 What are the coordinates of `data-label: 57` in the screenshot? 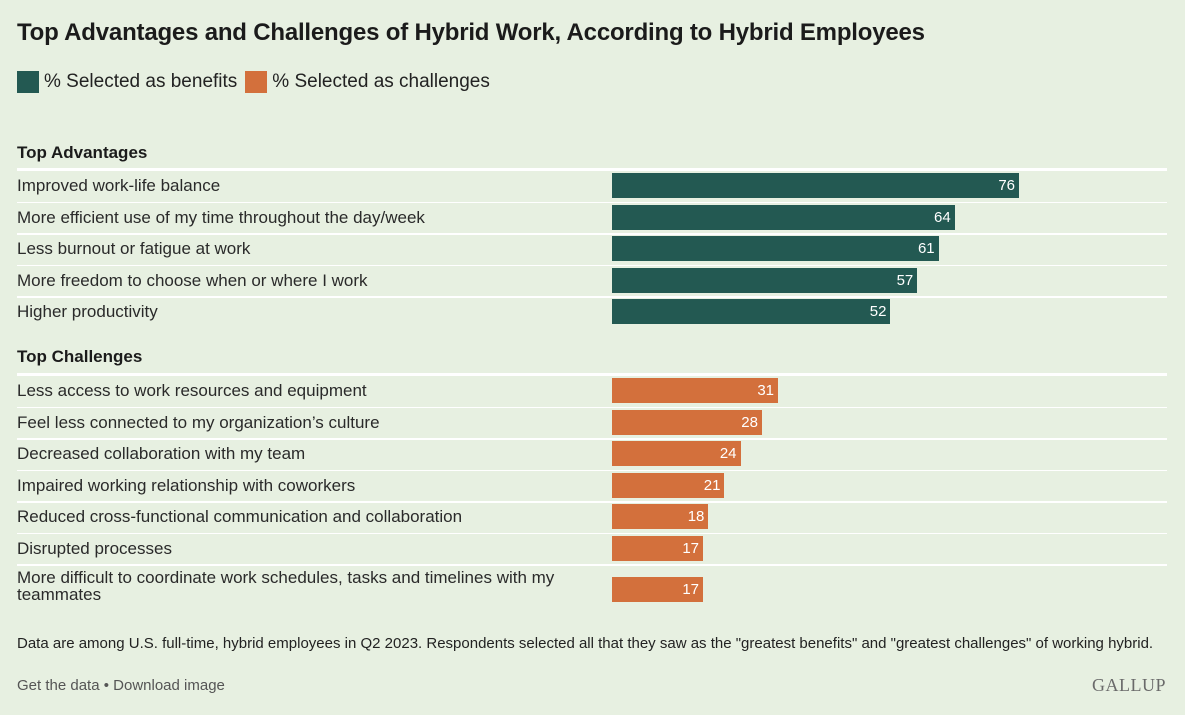 It's located at (905, 280).